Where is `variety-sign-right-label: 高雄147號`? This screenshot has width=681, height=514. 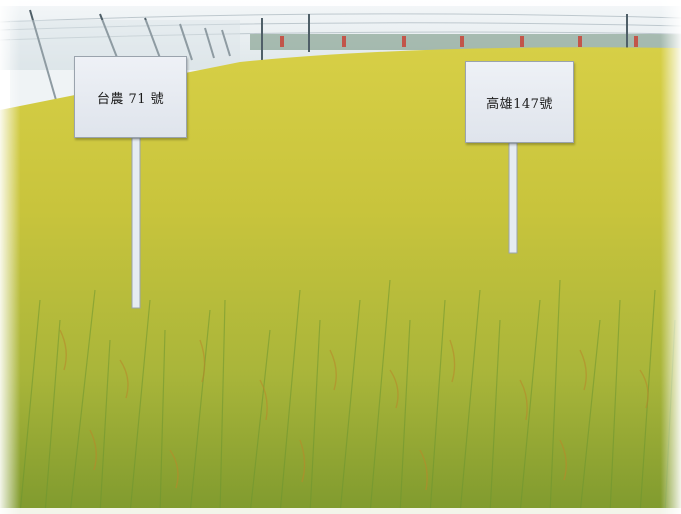
variety-sign-right-label: 高雄147號 is located at coordinates (519, 104).